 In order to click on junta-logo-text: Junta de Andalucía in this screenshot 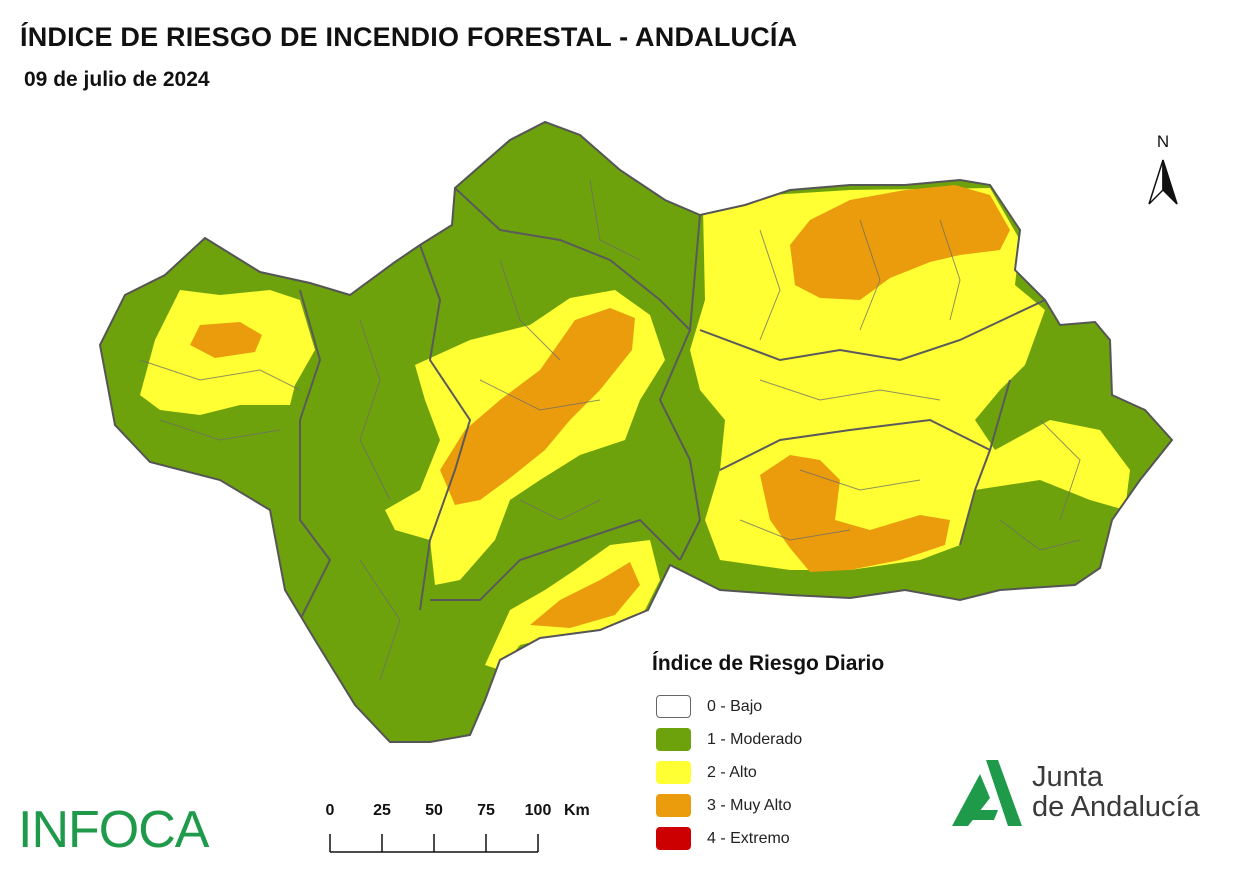, I will do `click(1116, 792)`.